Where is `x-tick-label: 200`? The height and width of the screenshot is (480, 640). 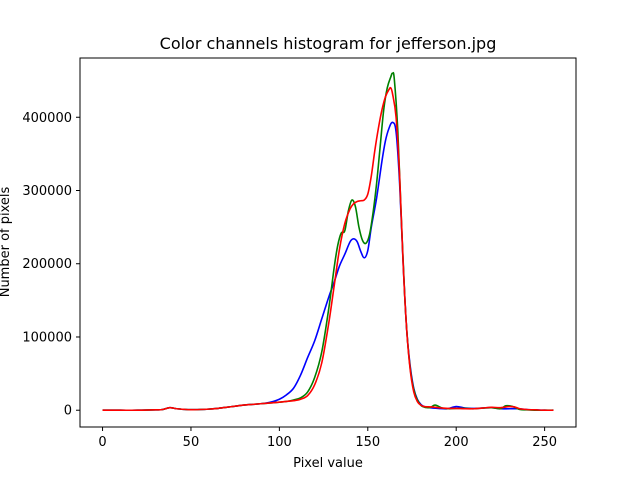 x-tick-label: 200 is located at coordinates (456, 442).